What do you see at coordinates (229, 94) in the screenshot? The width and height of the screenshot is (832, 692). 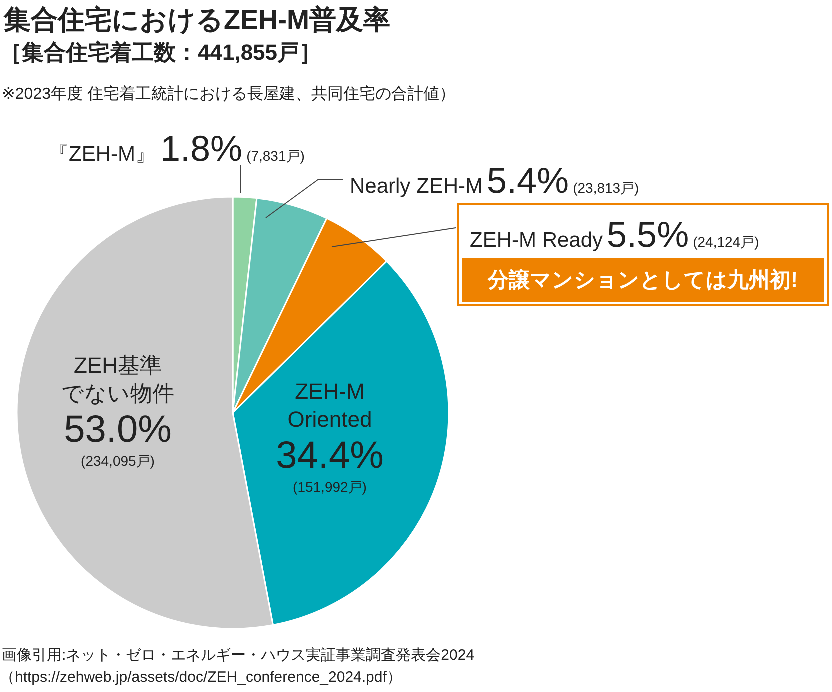 I see `text: ※2023年度 住宅着工統計における長屋建、共同住宅の合計値）` at bounding box center [229, 94].